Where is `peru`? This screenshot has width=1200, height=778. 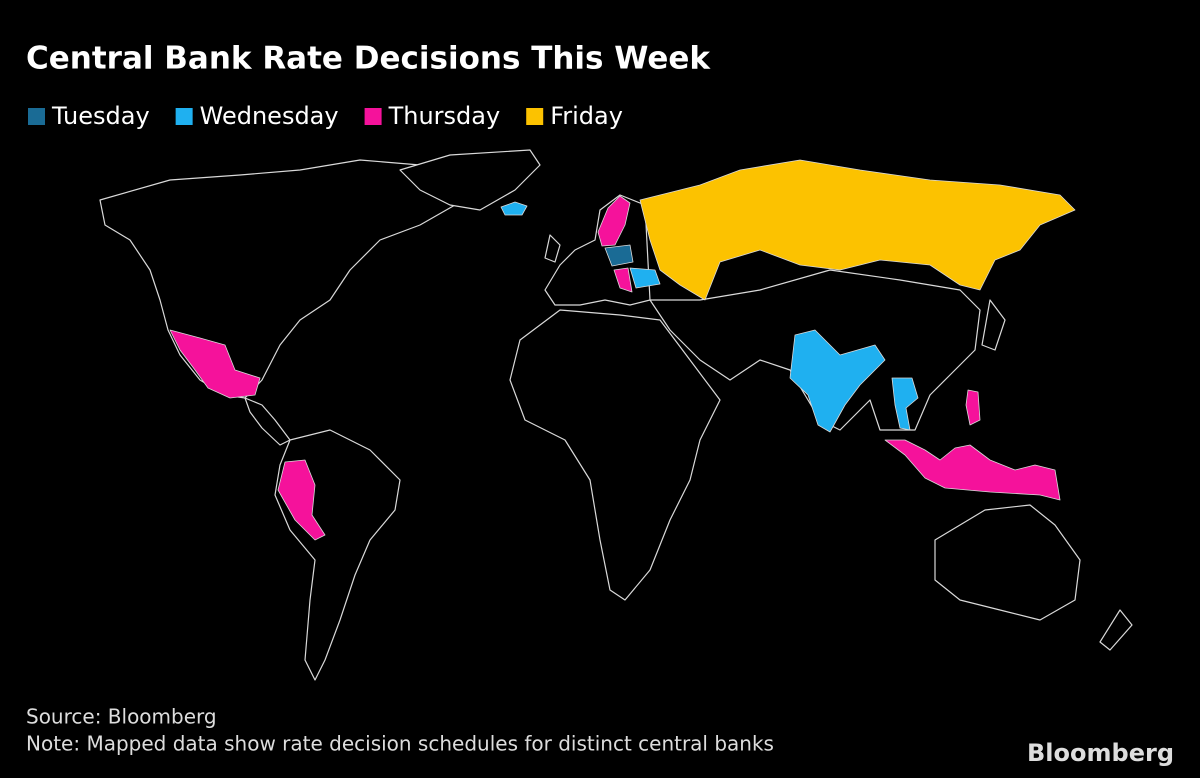
peru is located at coordinates (301, 500).